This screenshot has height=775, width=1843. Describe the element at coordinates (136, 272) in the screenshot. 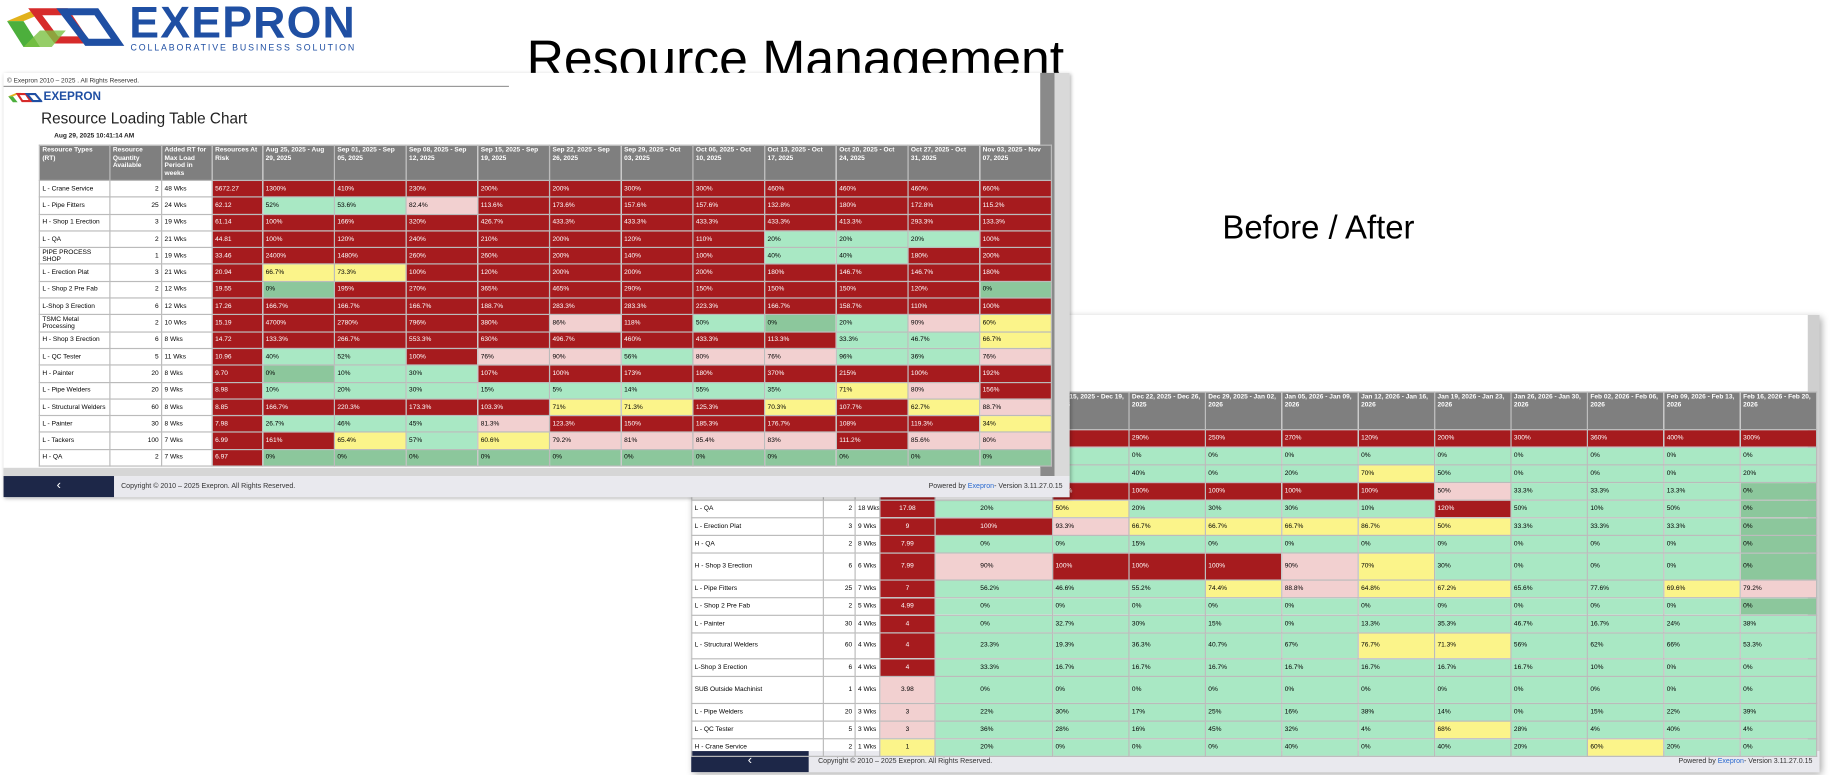

I see `table-cell: 3` at that location.